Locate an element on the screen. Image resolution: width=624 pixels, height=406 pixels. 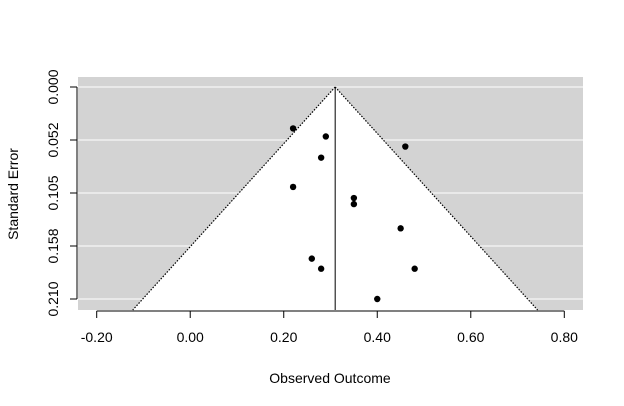
data-points is located at coordinates (353, 214).